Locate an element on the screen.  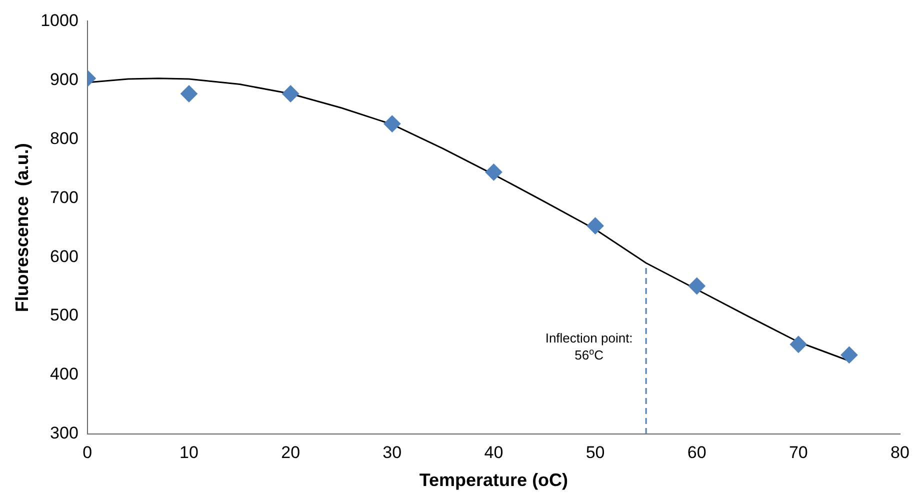
y-tick-label: 400 is located at coordinates (64, 374).